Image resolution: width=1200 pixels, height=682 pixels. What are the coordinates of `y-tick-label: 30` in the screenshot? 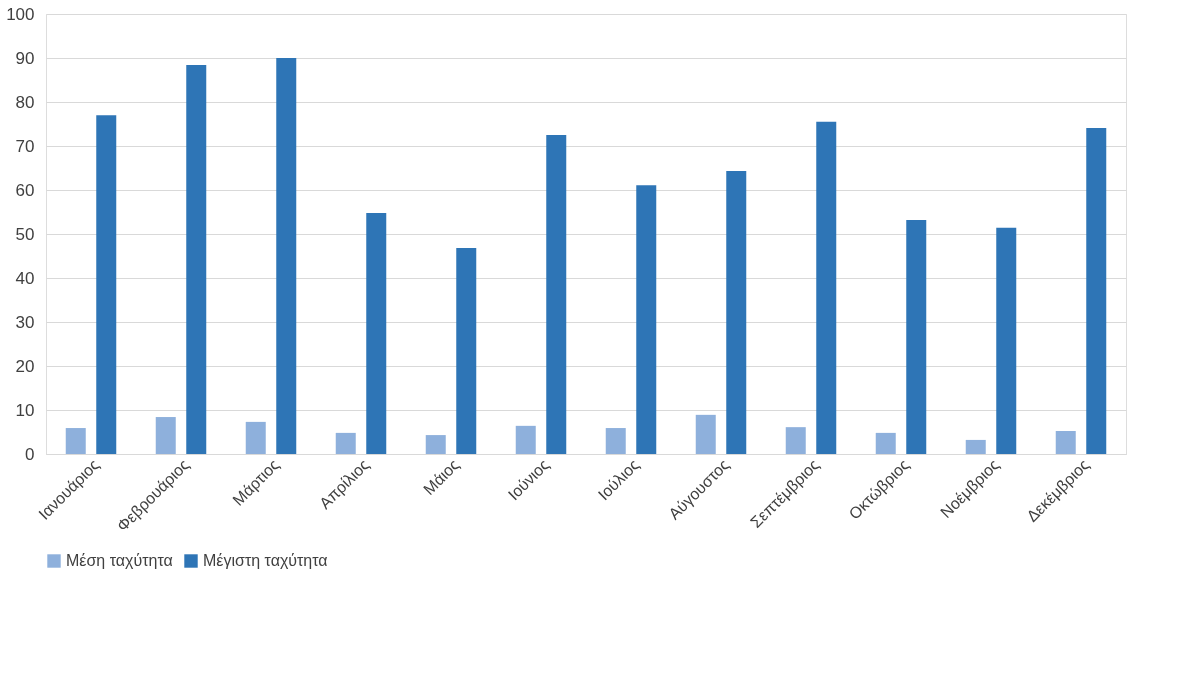 It's located at (25, 322).